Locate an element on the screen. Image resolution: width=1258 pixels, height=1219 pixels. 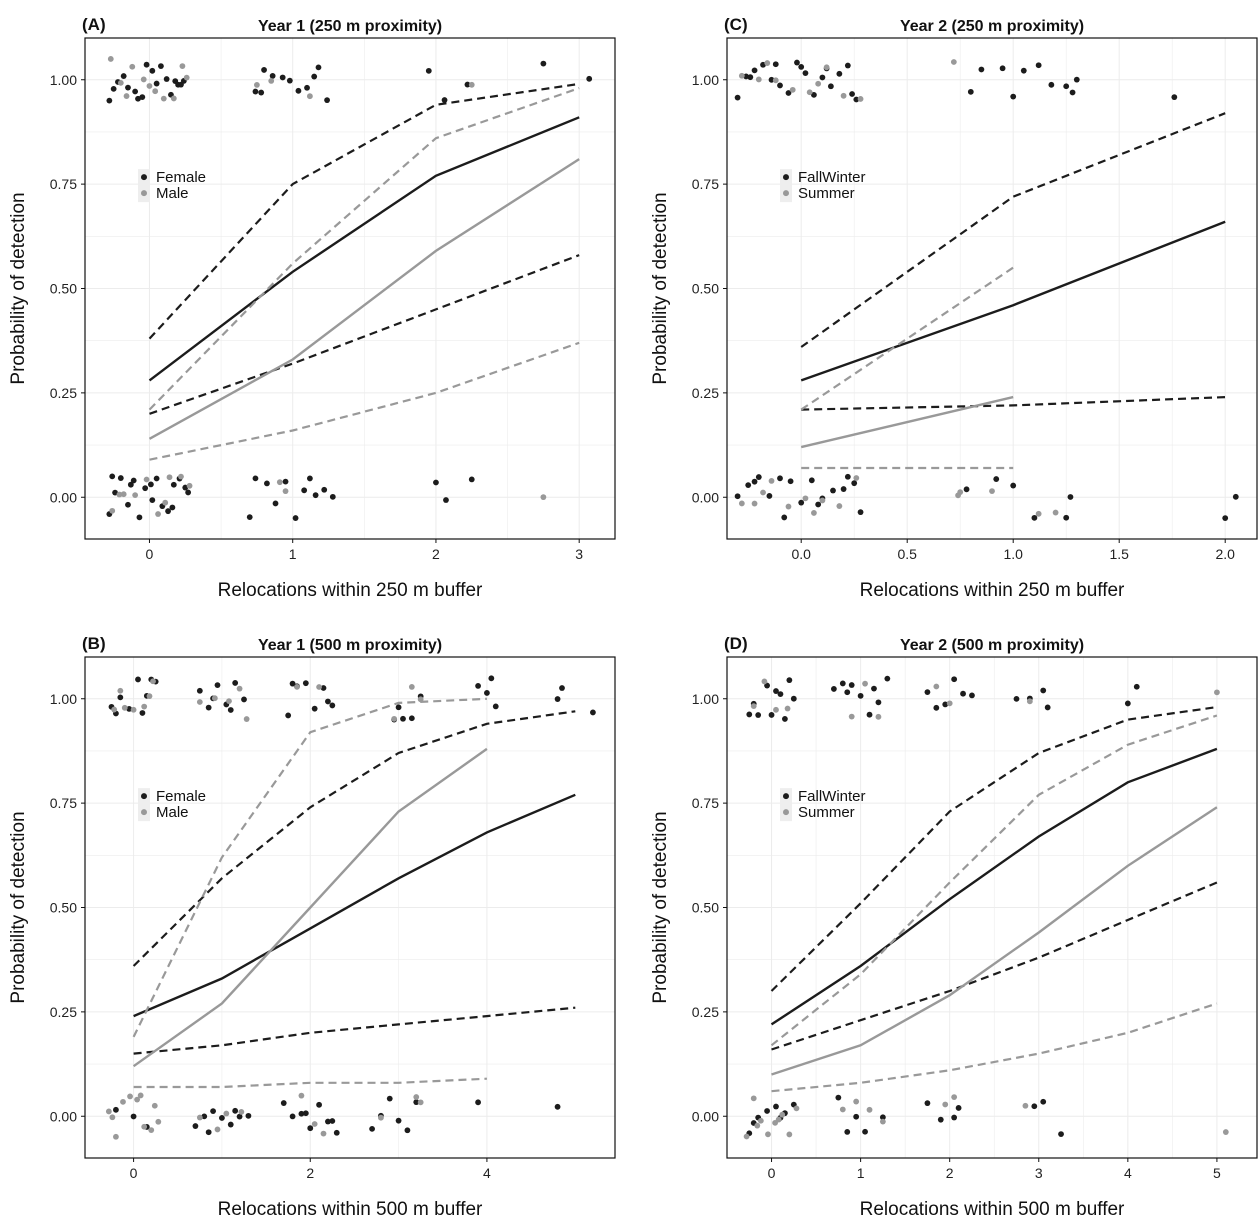
y-tick-label: 0.50 is located at coordinates (705, 289).